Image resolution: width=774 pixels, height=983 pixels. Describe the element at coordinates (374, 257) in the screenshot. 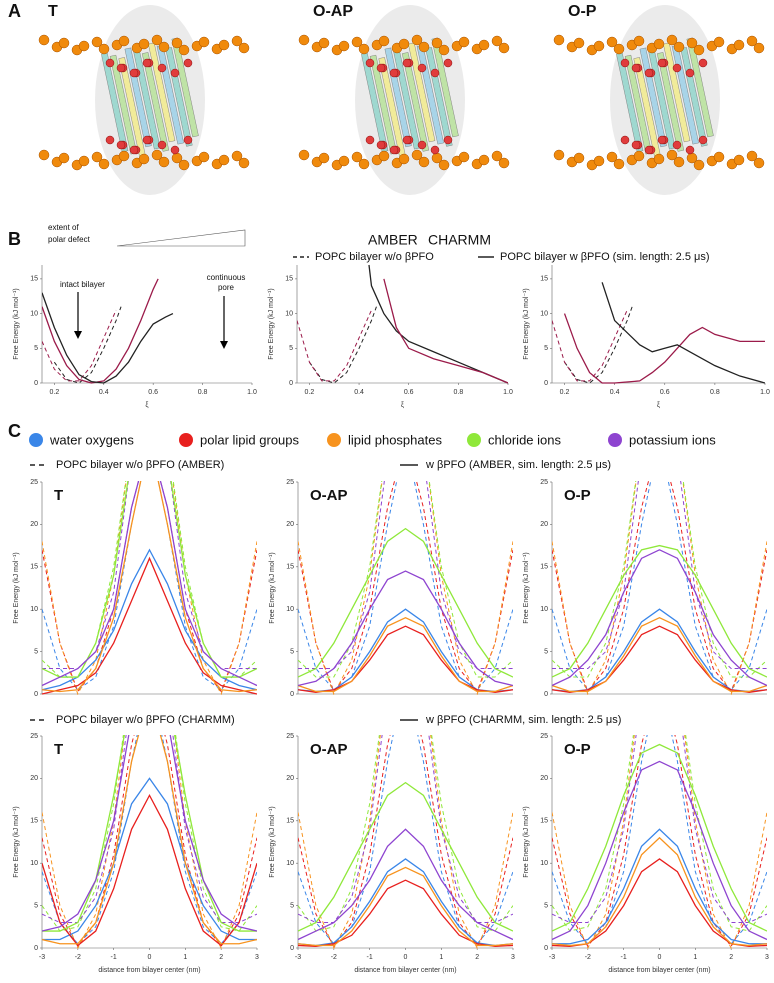

I see `legend-label: POPC bilayer w/o βPFO` at that location.